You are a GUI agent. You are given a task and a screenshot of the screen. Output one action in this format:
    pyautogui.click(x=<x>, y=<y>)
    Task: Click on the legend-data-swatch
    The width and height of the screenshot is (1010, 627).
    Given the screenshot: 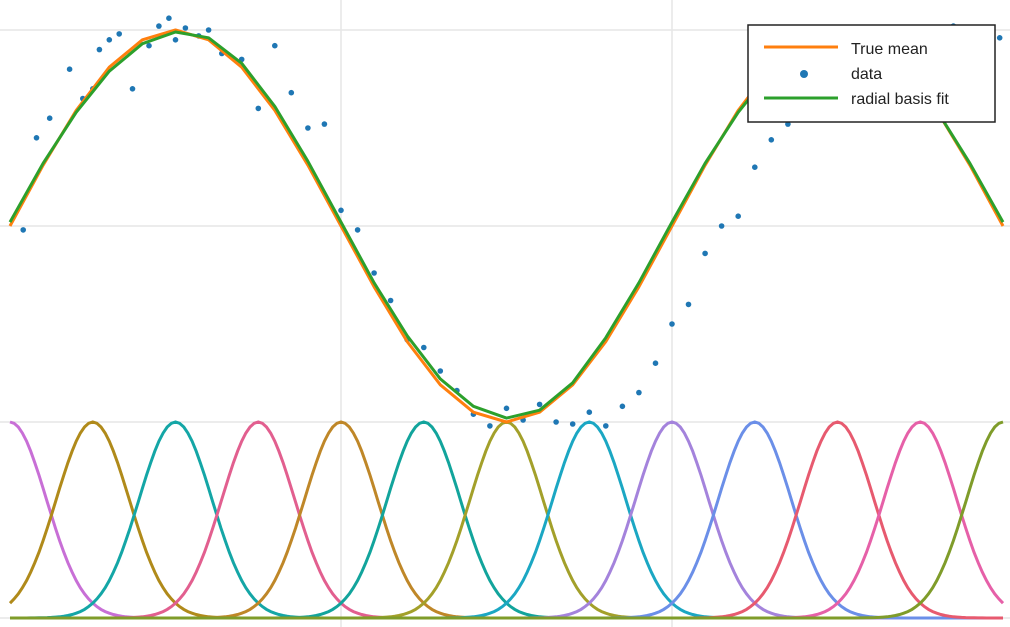 What is the action you would take?
    pyautogui.click(x=804, y=74)
    